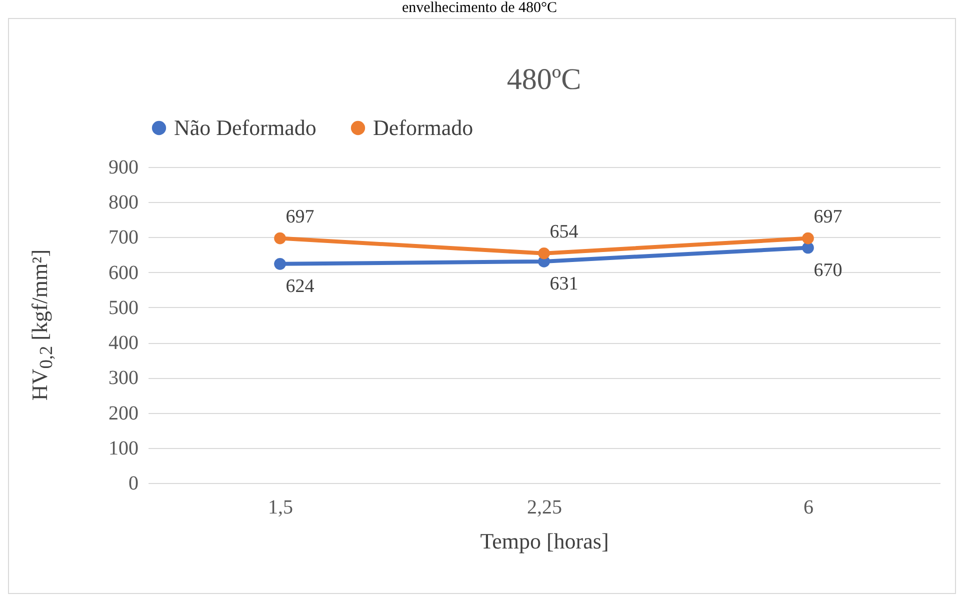 Image resolution: width=959 pixels, height=597 pixels. What do you see at coordinates (123, 448) in the screenshot?
I see `y-tick-label: 100` at bounding box center [123, 448].